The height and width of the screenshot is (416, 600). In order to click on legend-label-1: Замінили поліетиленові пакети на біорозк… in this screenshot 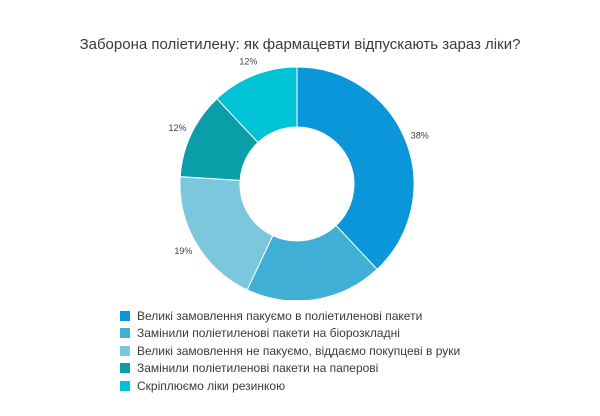, I will do `click(268, 333)`.